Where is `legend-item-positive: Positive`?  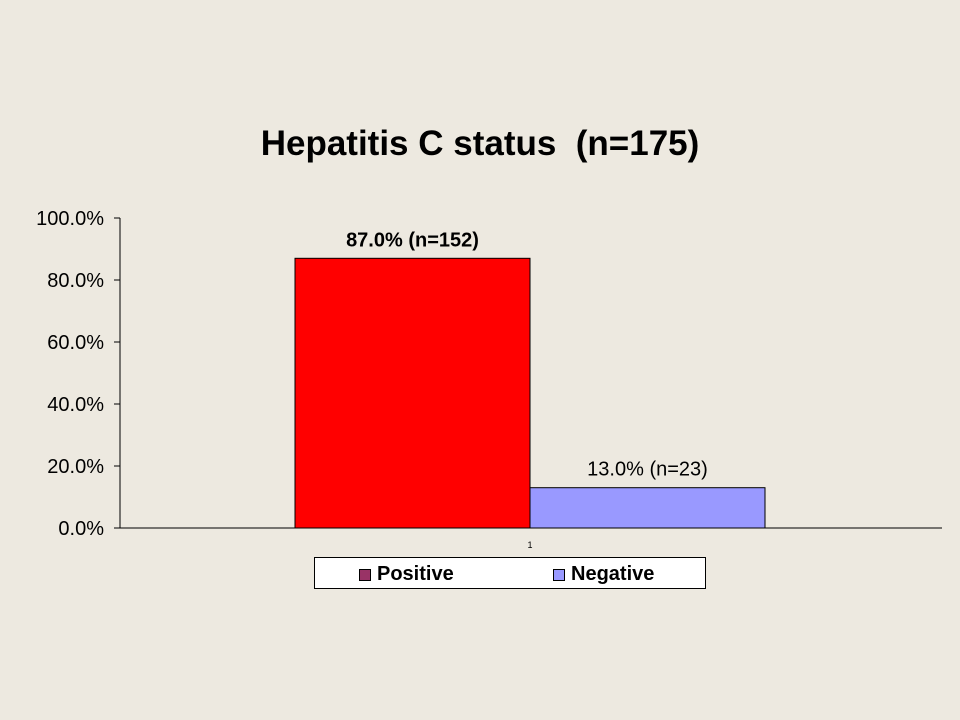 legend-item-positive: Positive is located at coordinates (406, 574).